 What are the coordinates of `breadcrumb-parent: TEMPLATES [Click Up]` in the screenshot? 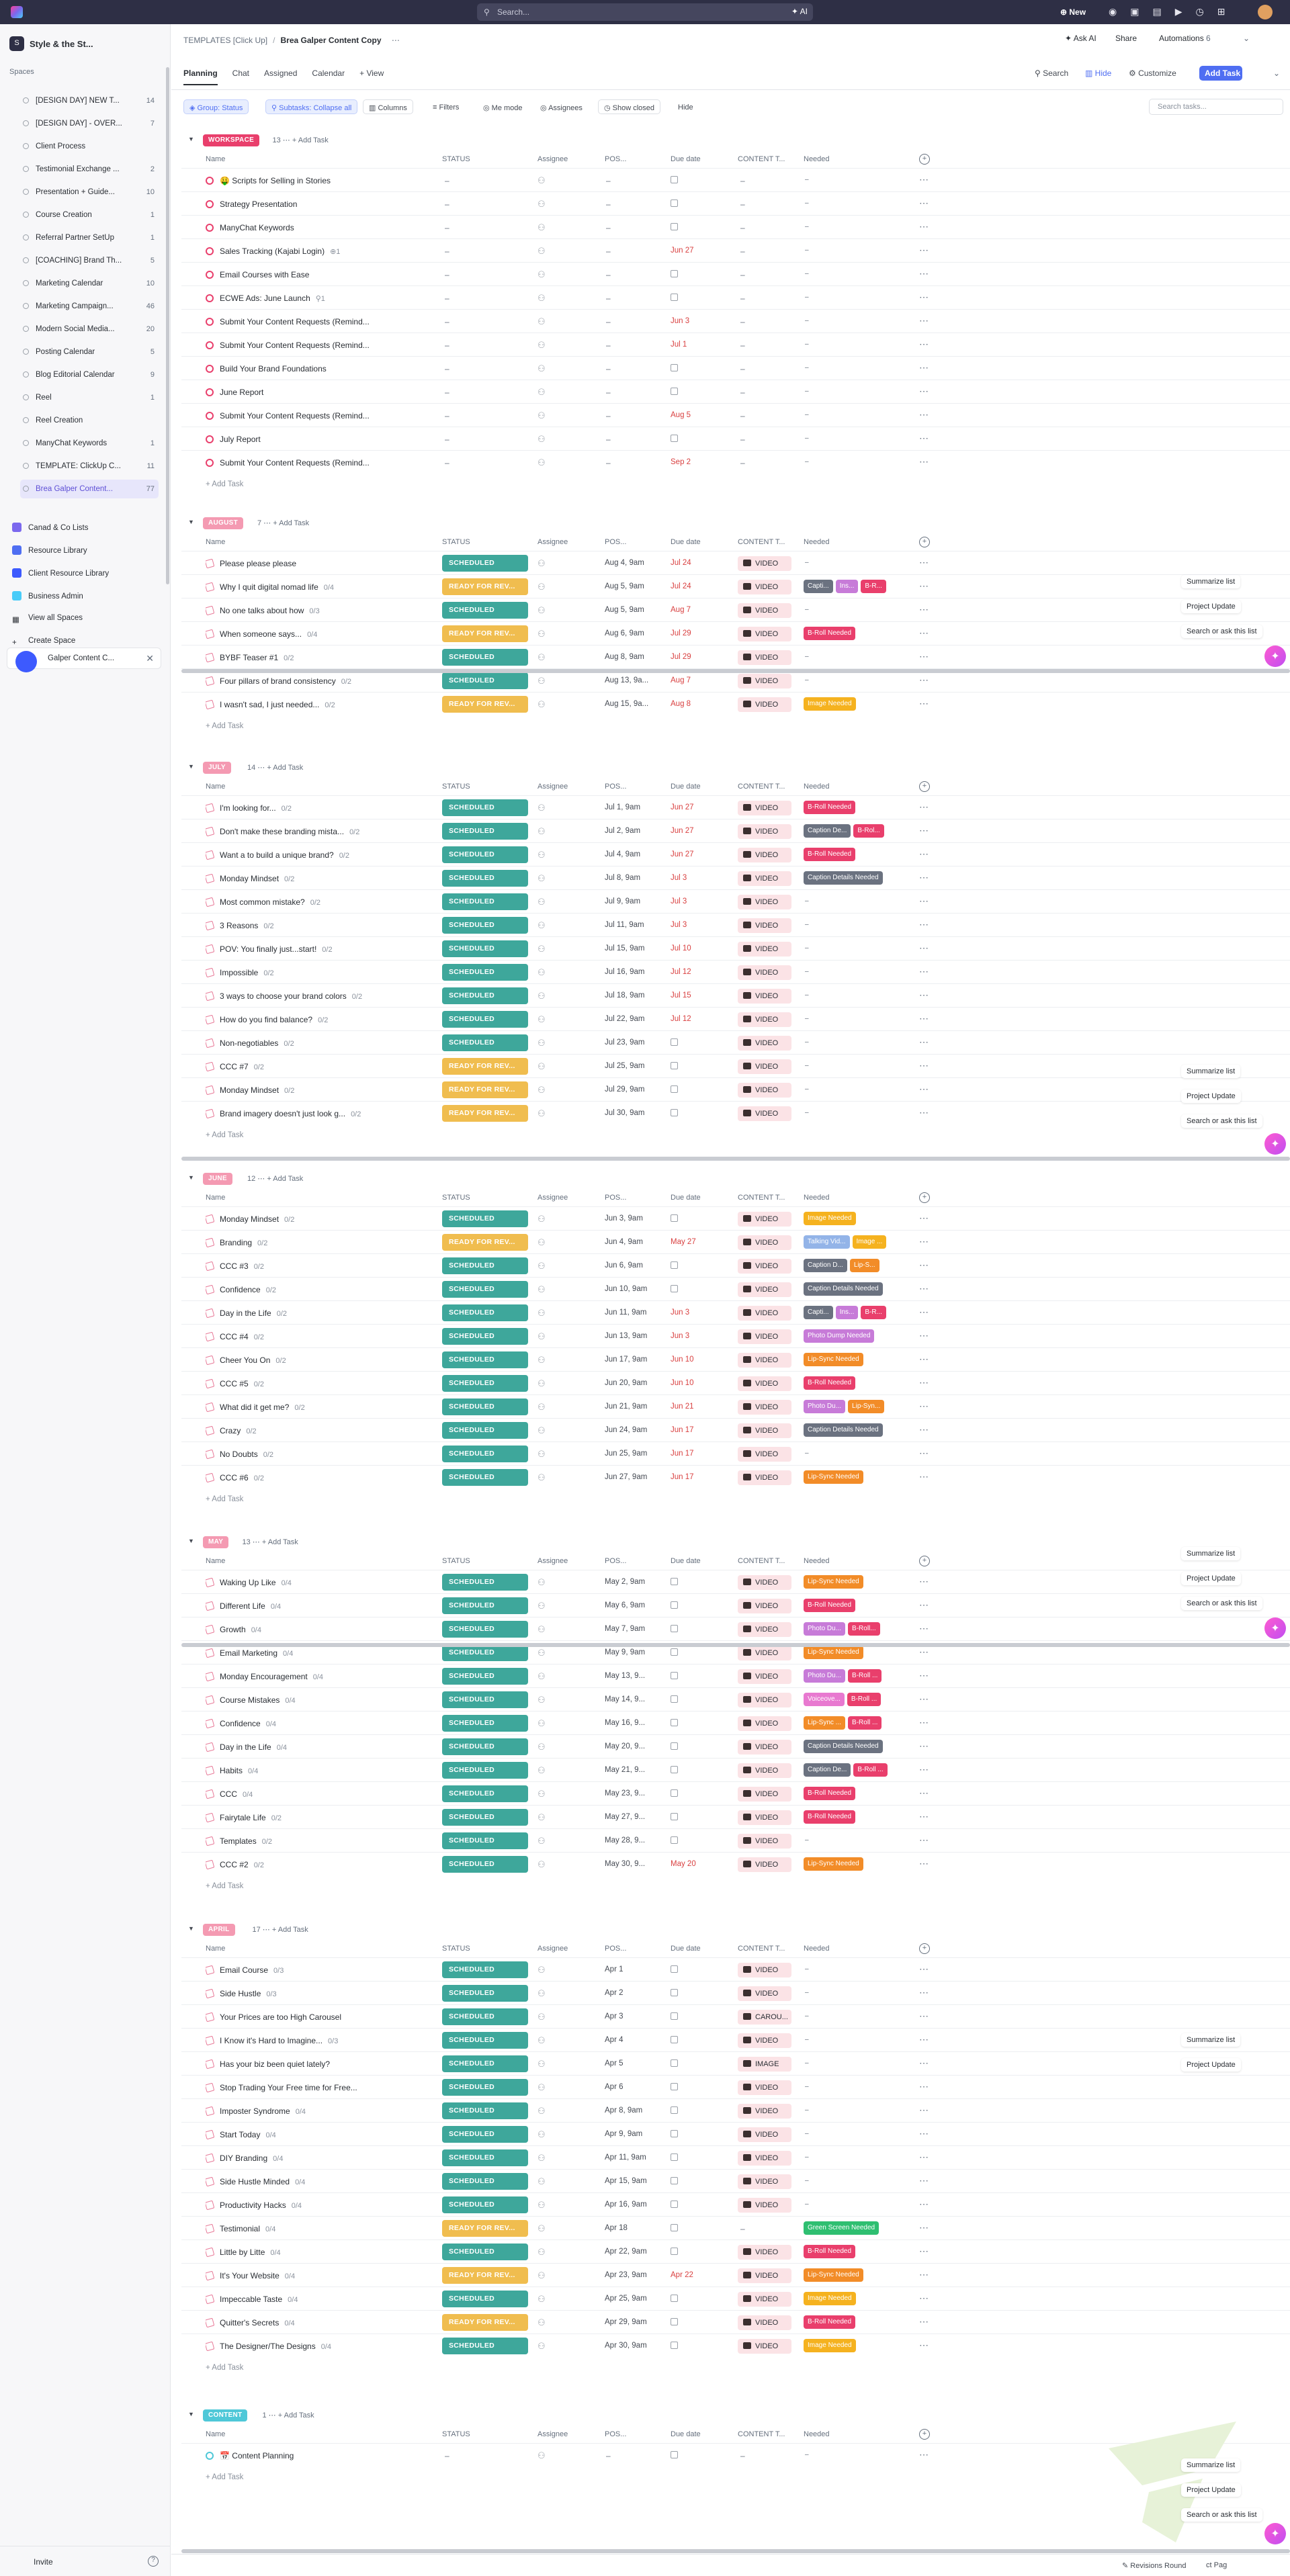 It's located at (225, 40).